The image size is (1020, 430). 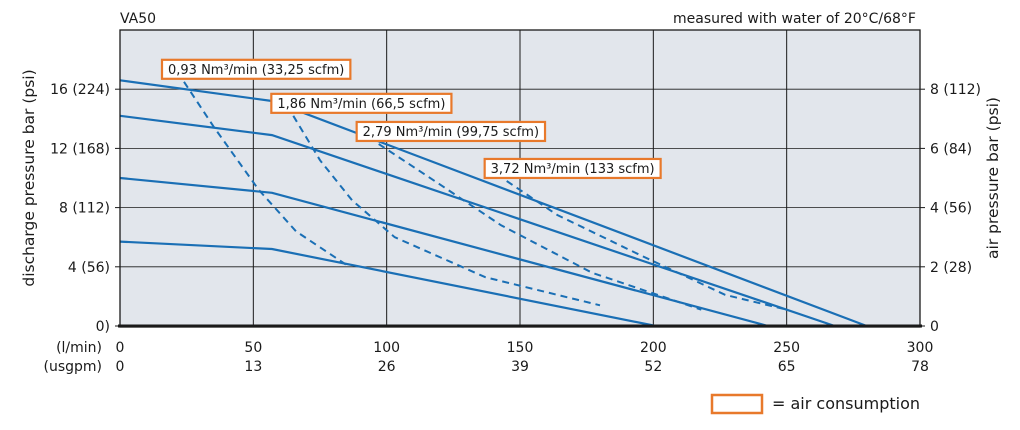 I want to click on x-tick-label-lmin: 150, so click(x=520, y=348).